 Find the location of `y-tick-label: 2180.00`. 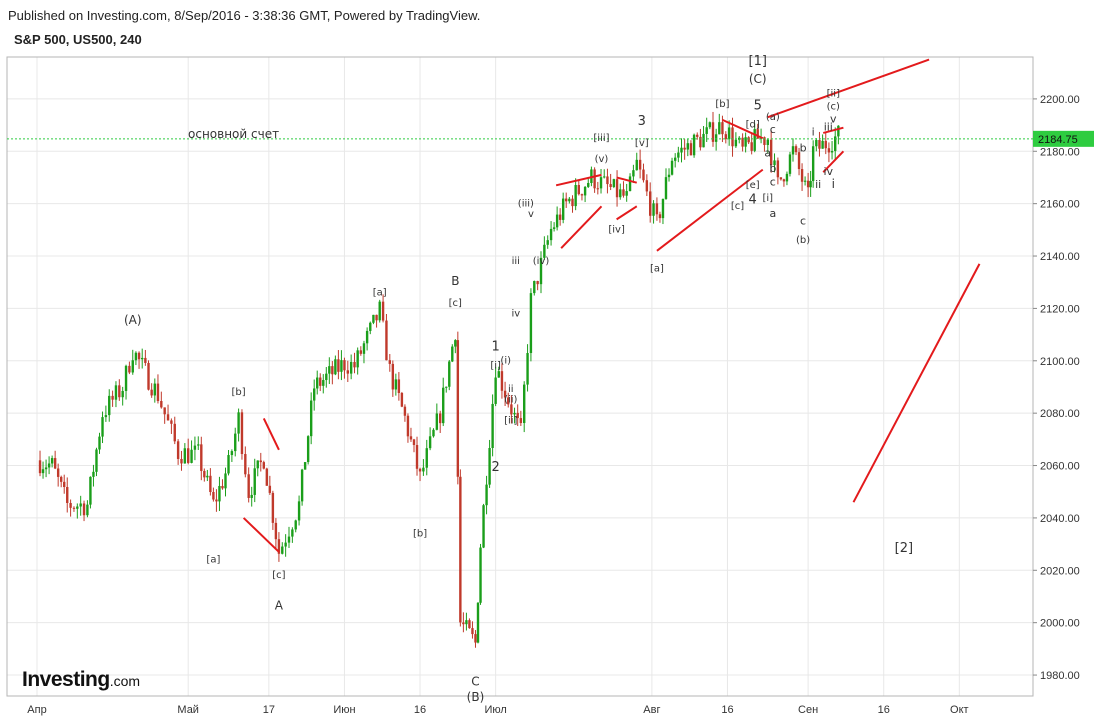

y-tick-label: 2180.00 is located at coordinates (1060, 152).